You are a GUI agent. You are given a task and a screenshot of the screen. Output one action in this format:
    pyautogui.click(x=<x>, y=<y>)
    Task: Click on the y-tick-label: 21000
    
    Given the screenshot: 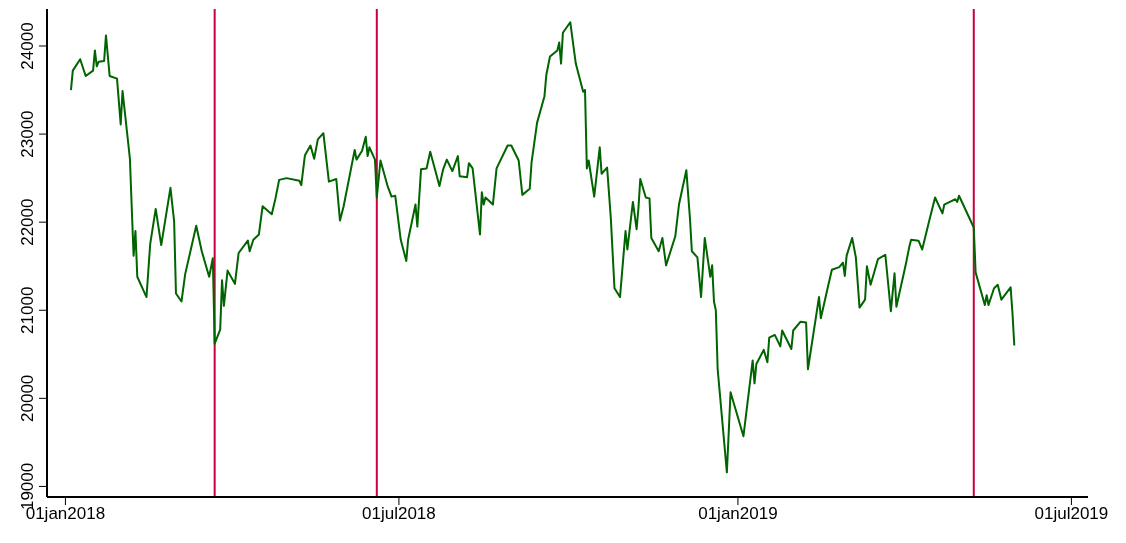 What is the action you would take?
    pyautogui.click(x=27, y=310)
    